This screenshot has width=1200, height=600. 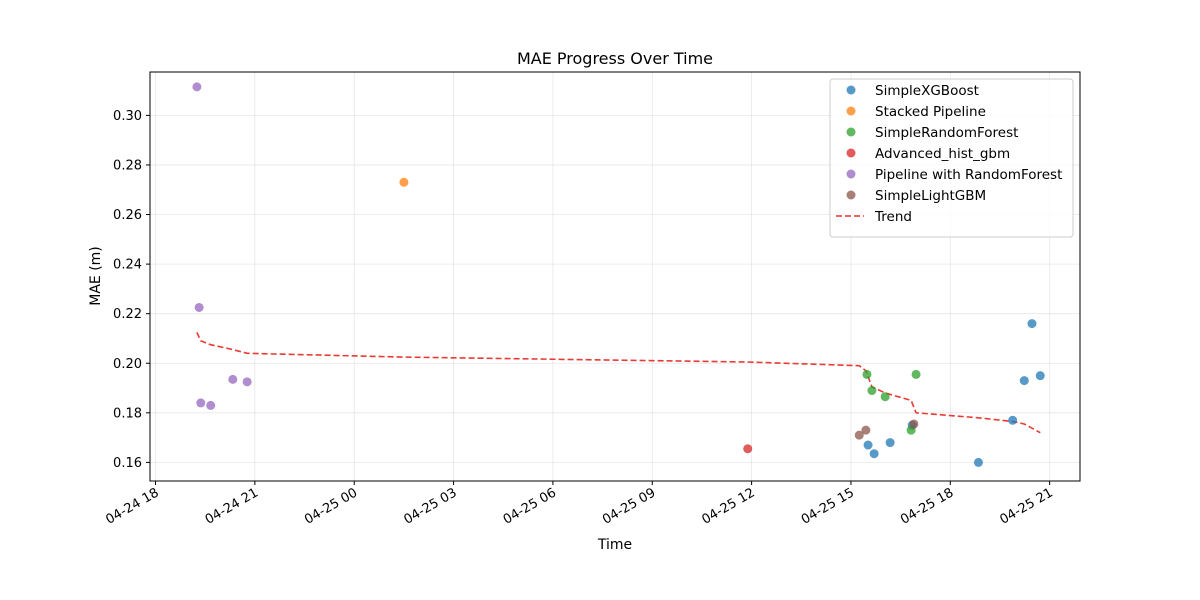 I want to click on y-tick-label: 0.22, so click(x=127, y=314).